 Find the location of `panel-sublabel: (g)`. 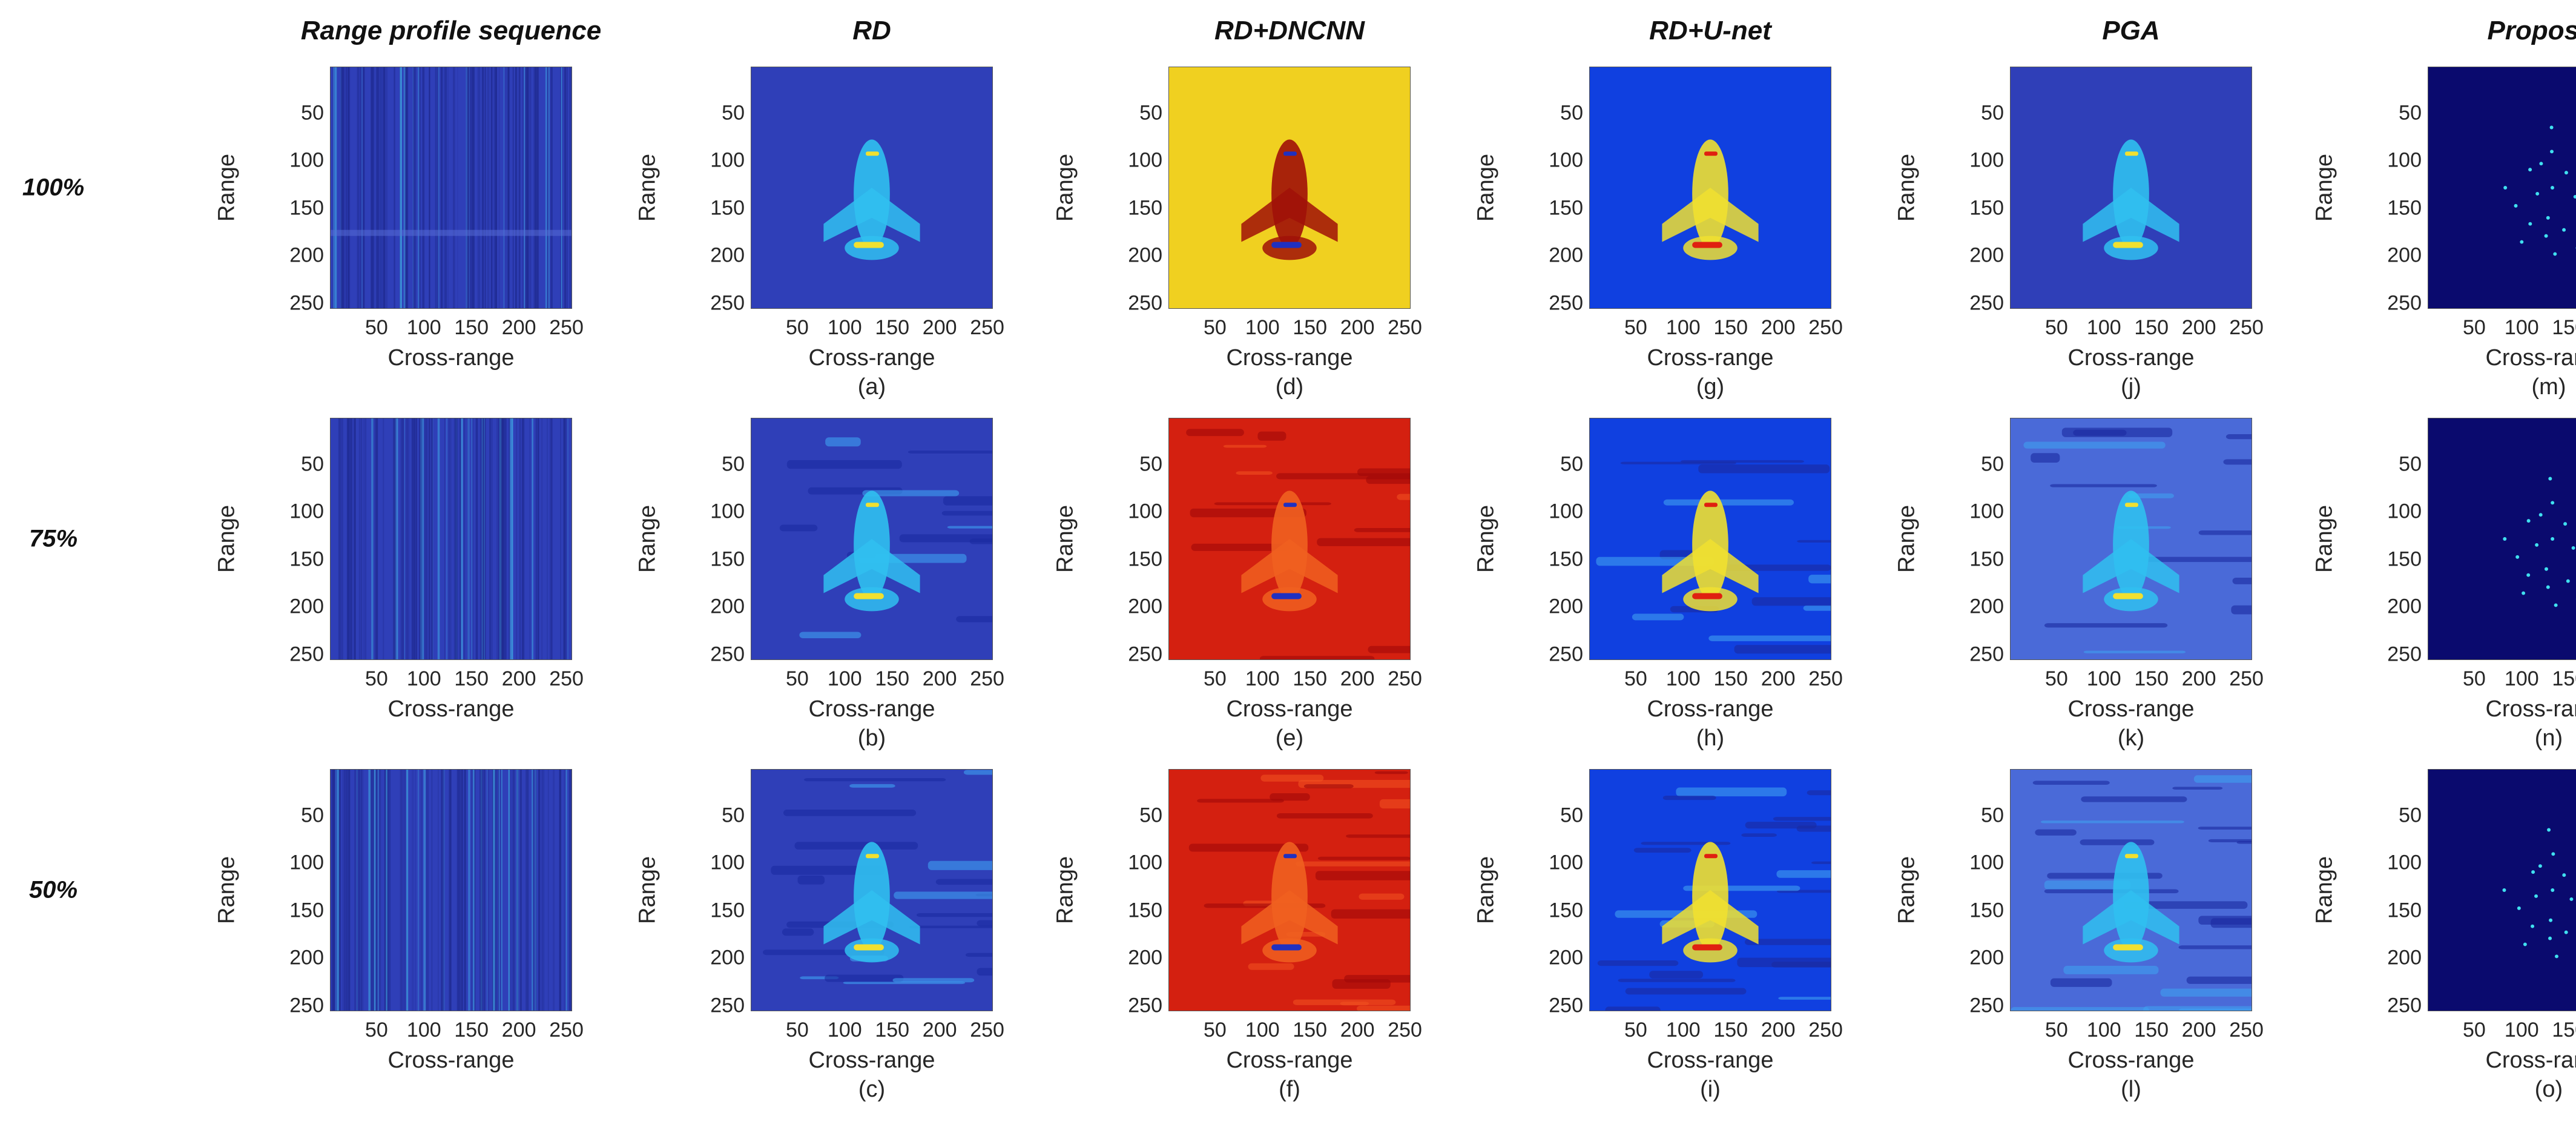

panel-sublabel: (g) is located at coordinates (1710, 387).